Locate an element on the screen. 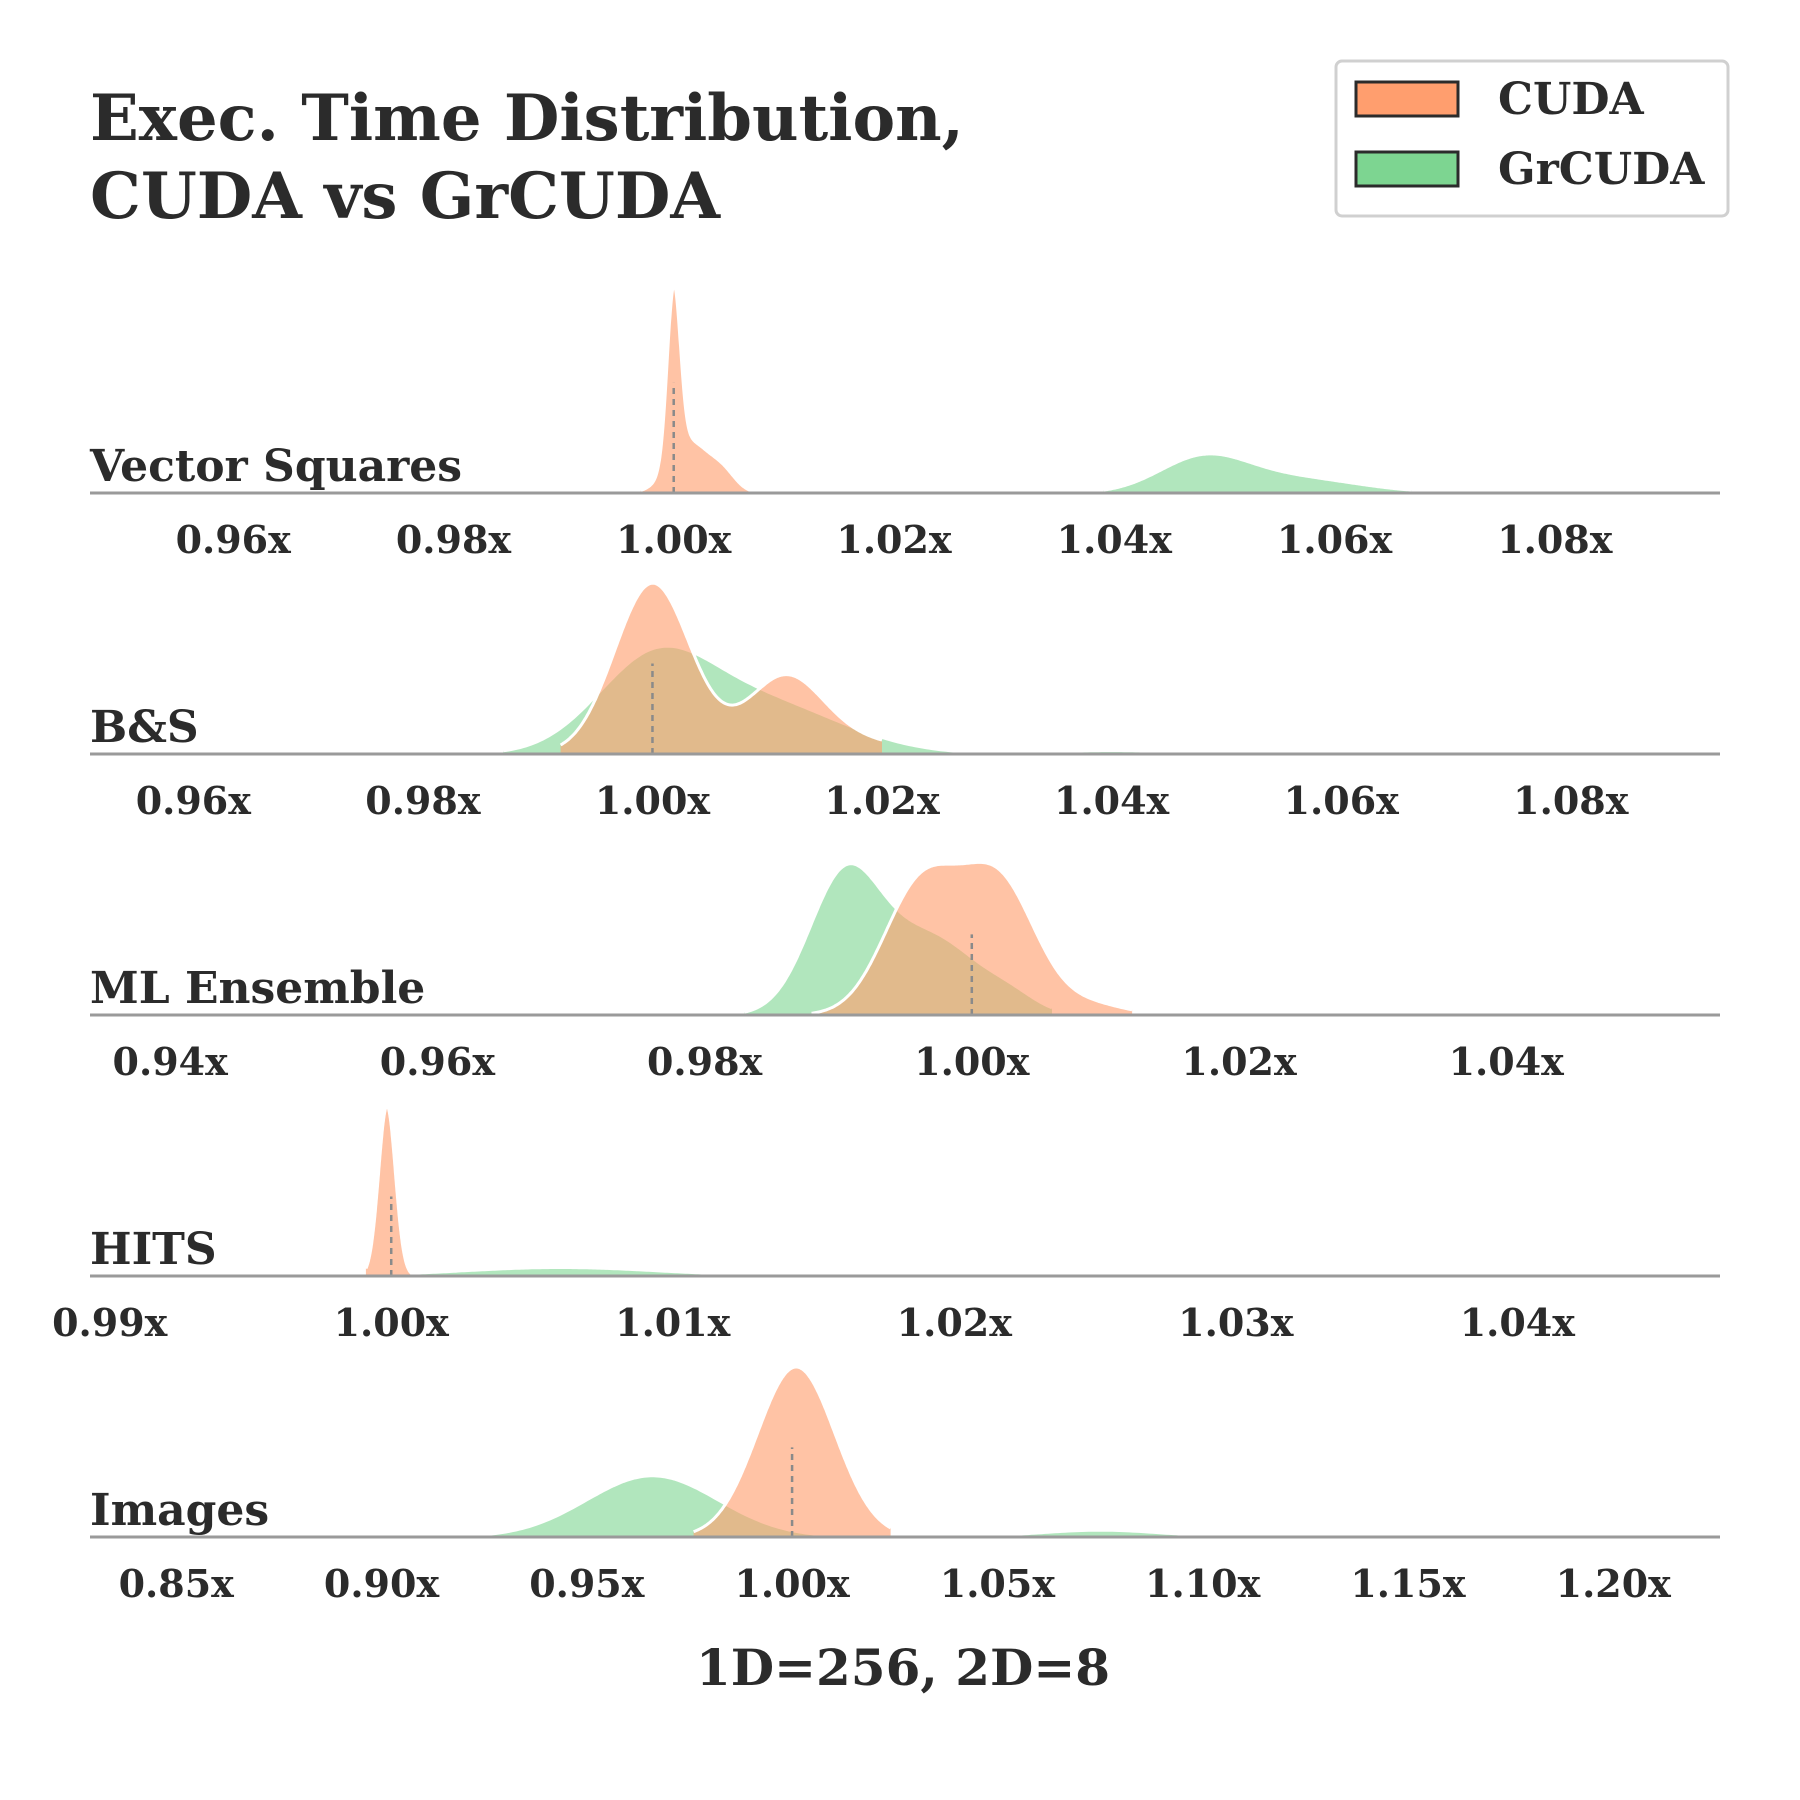  row-label-ml-ensemble: ML Ensemble is located at coordinates (257, 988).